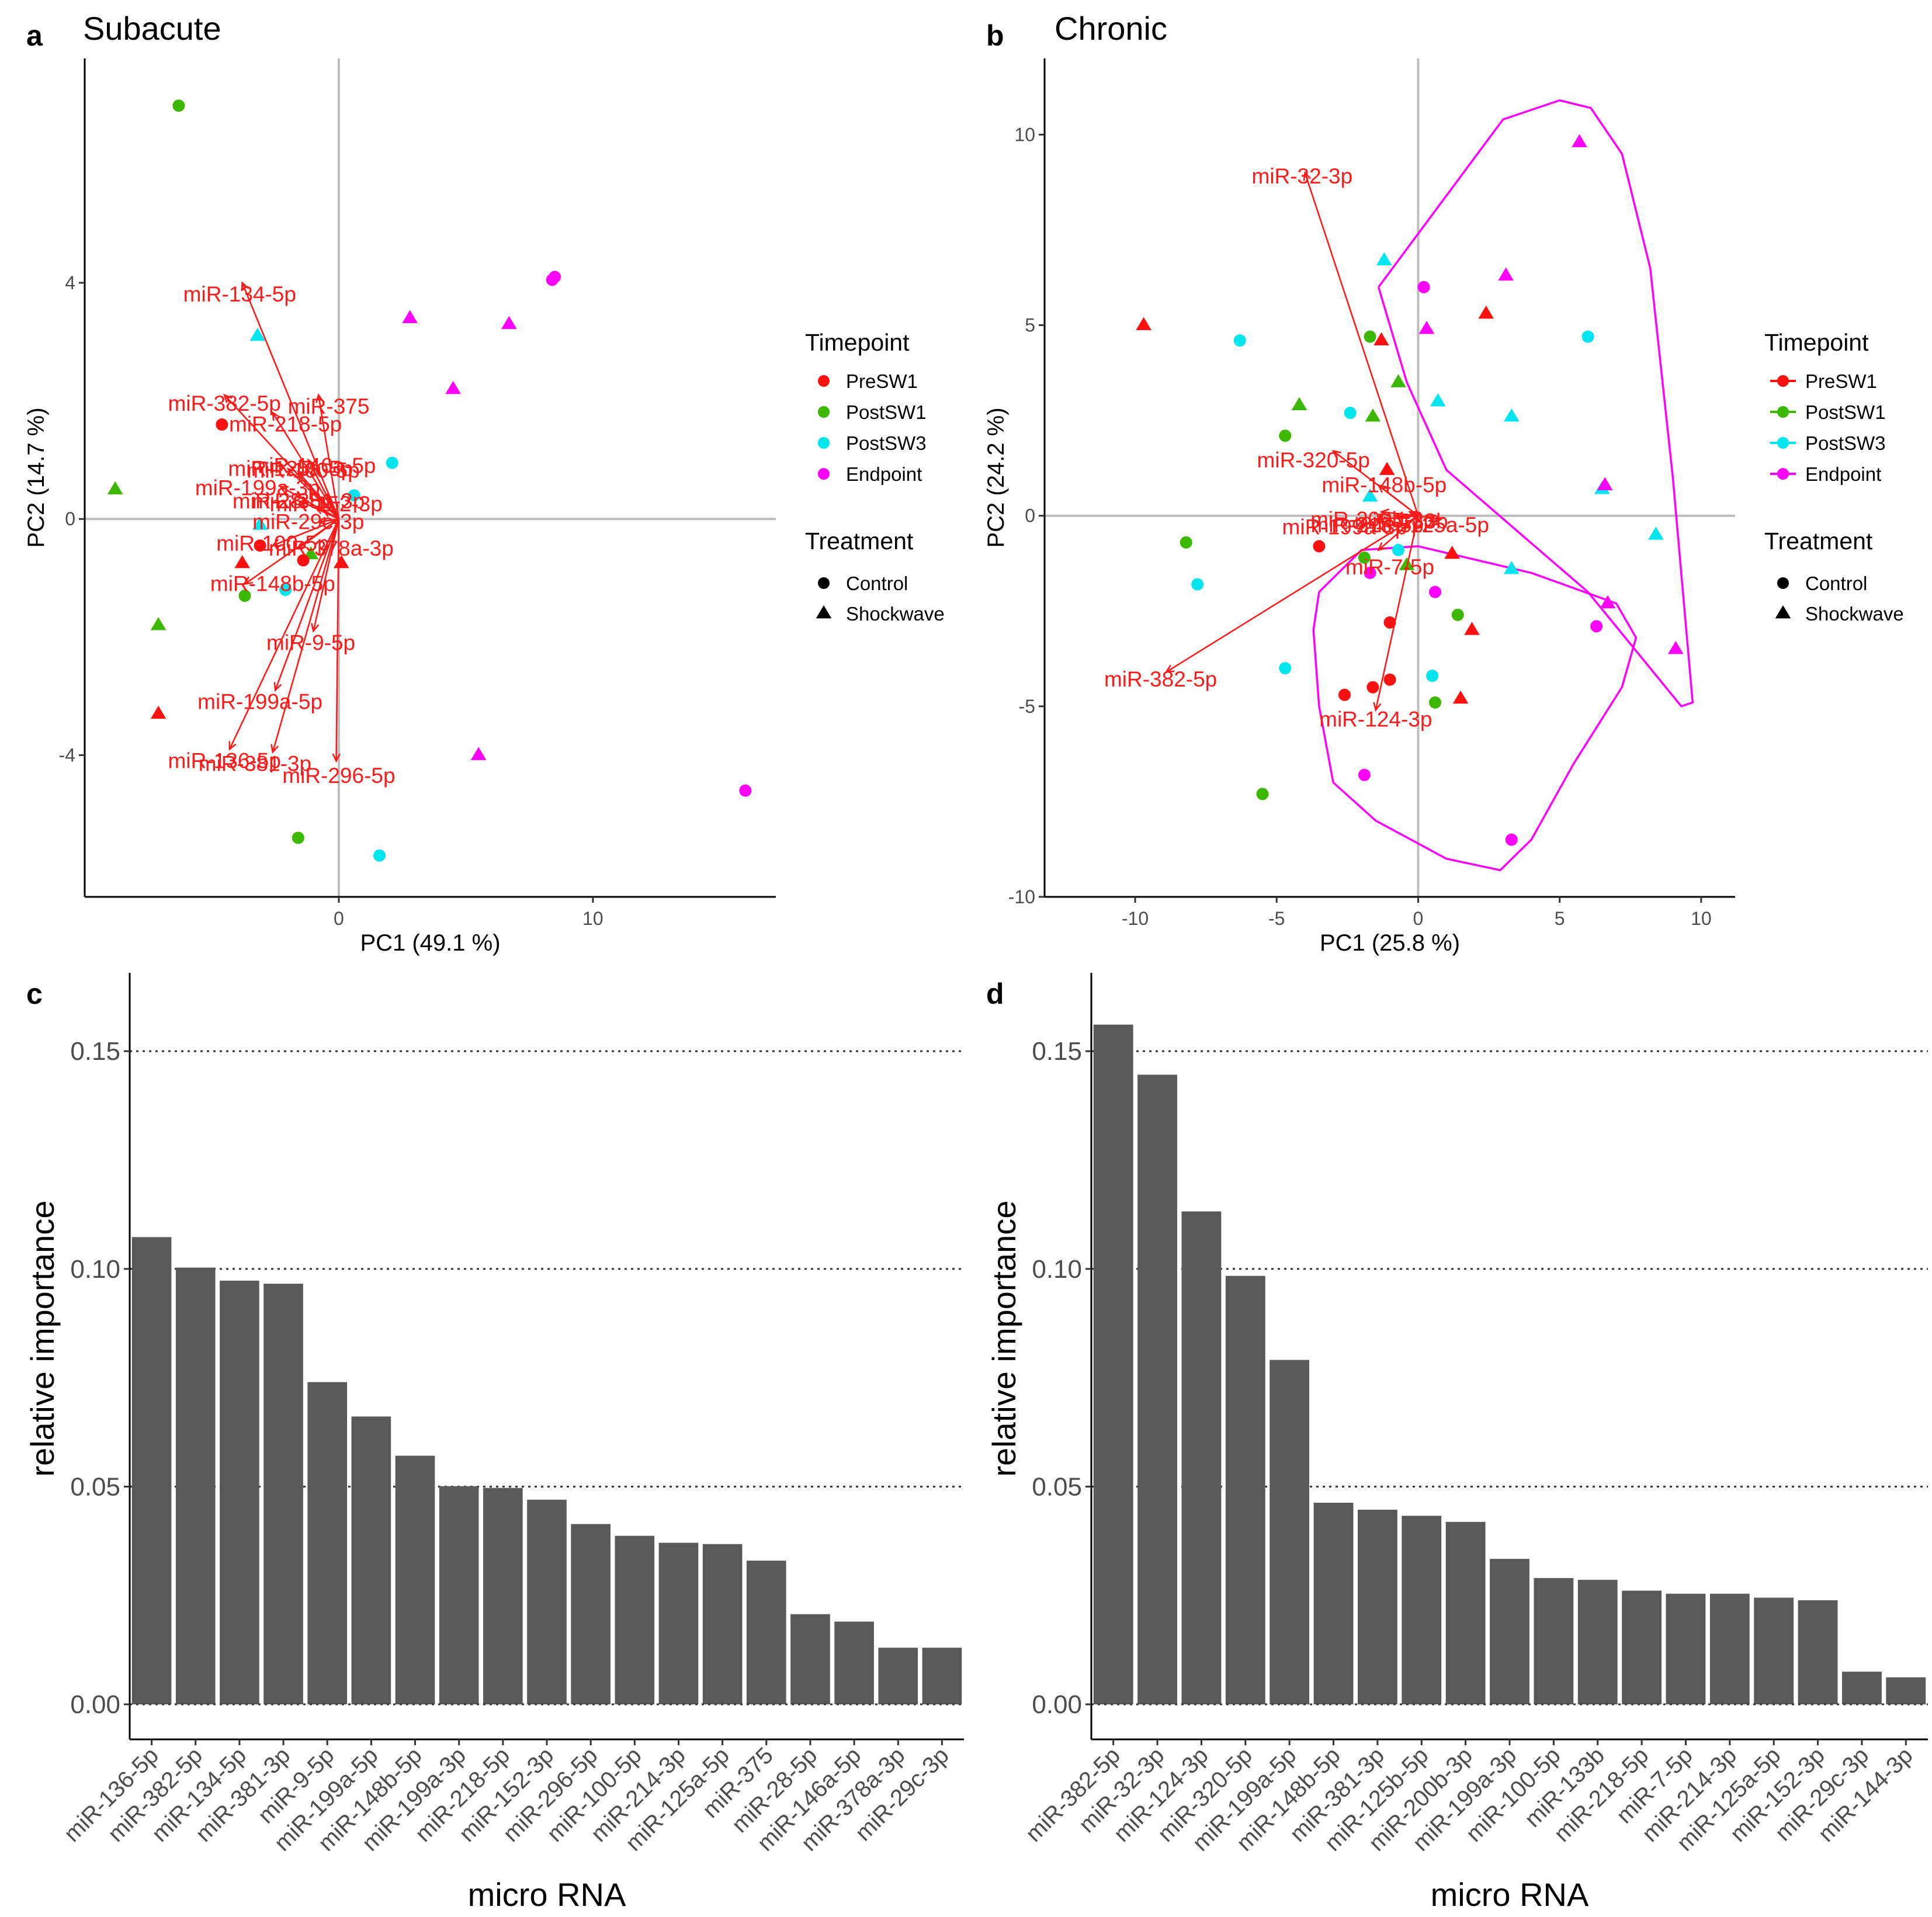 This screenshot has height=1917, width=1932. I want to click on legend-label-control: Control, so click(1836, 583).